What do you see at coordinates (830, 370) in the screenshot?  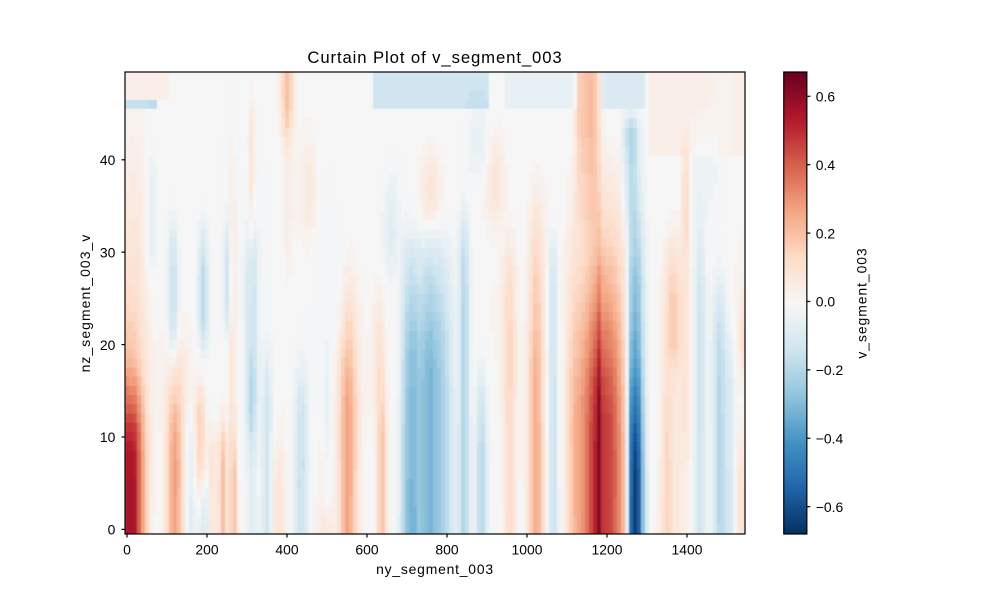 I see `svg-text: −0.2` at bounding box center [830, 370].